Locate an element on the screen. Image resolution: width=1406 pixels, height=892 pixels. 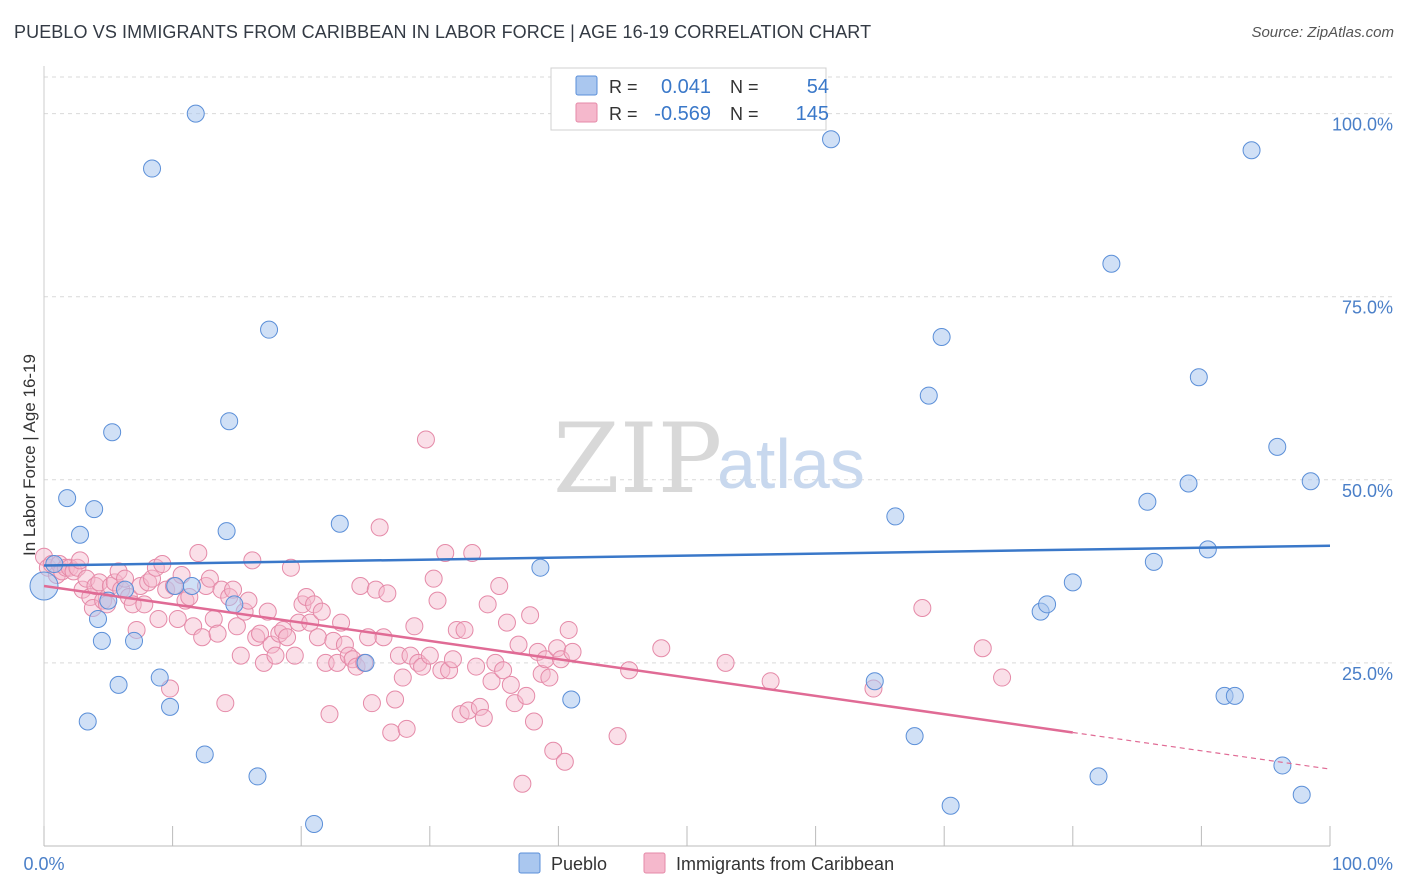
pueblo-trend-line is located at coordinates (687, 555).